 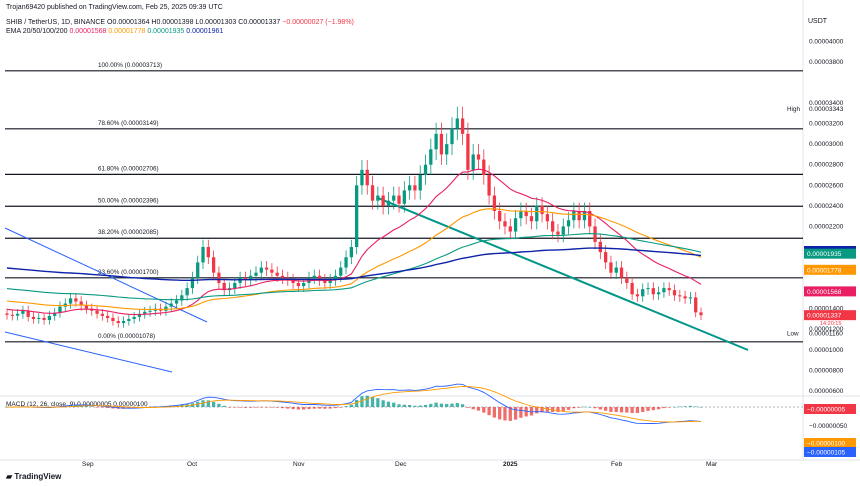 What do you see at coordinates (830, 315) in the screenshot?
I see `price-tag` at bounding box center [830, 315].